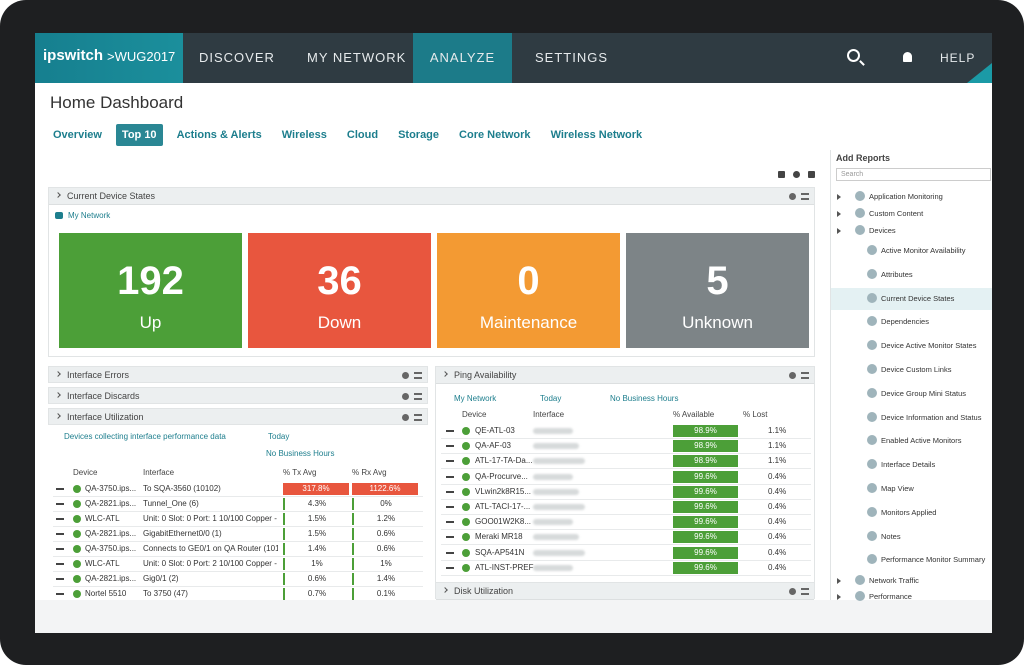 Image resolution: width=1024 pixels, height=665 pixels. I want to click on nav-item: ANALYZE, so click(462, 58).